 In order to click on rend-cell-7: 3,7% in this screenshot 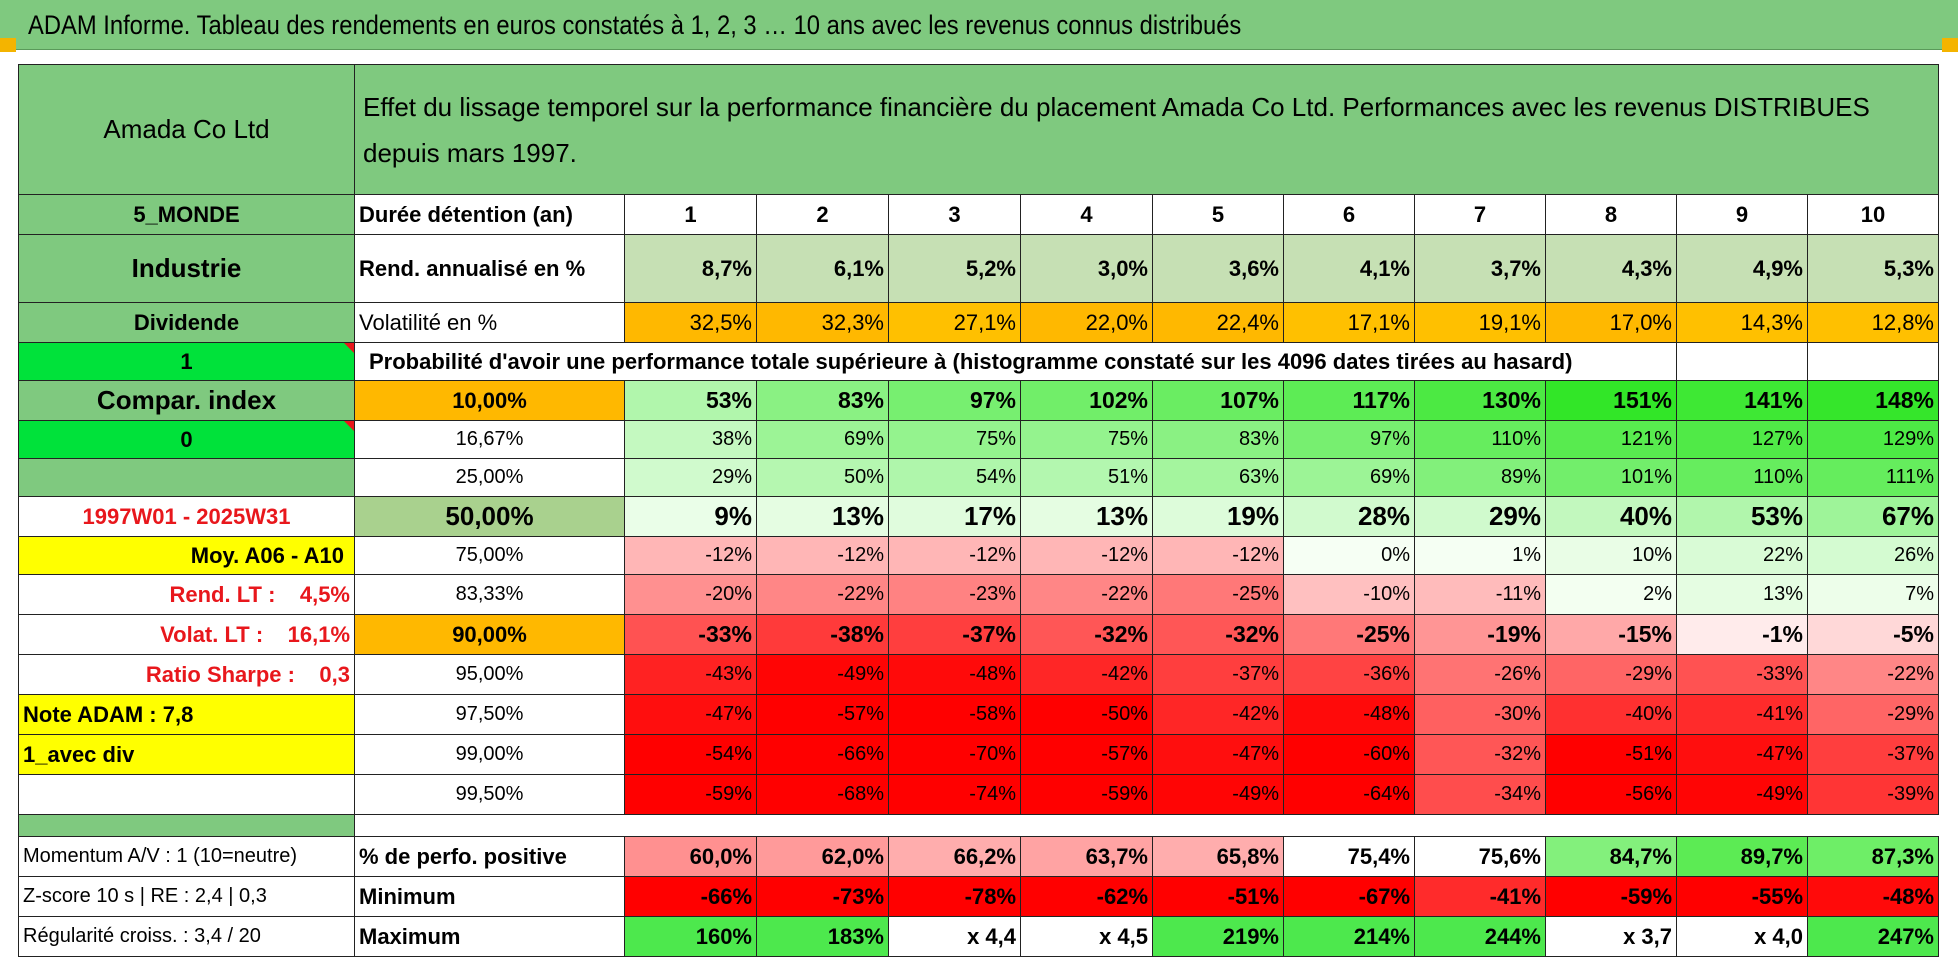, I will do `click(1480, 268)`.